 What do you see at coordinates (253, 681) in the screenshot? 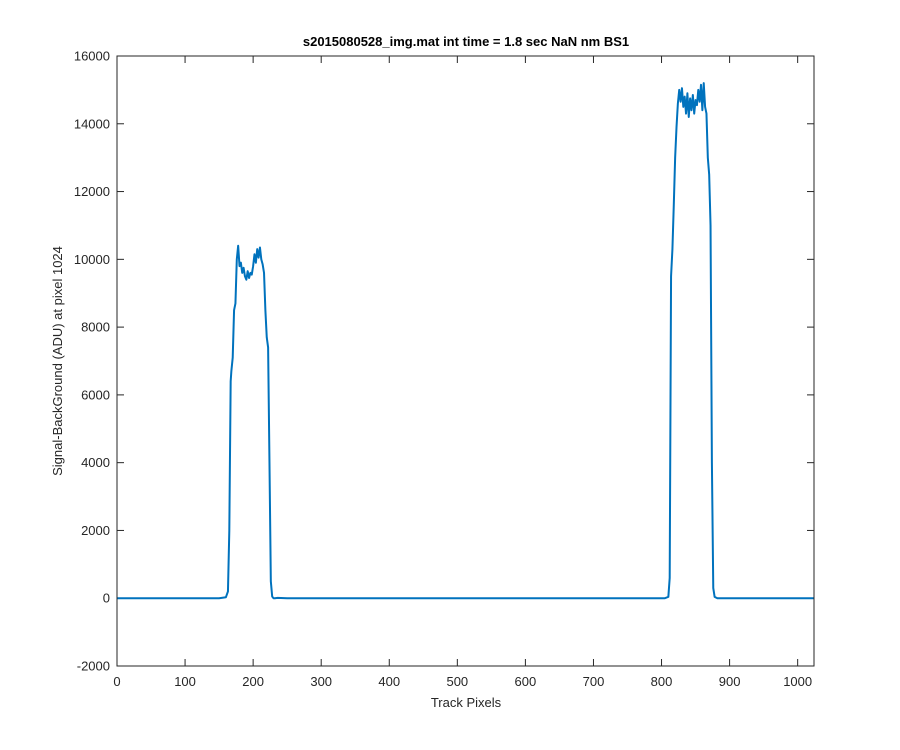
I see `x-tick-label: 200` at bounding box center [253, 681].